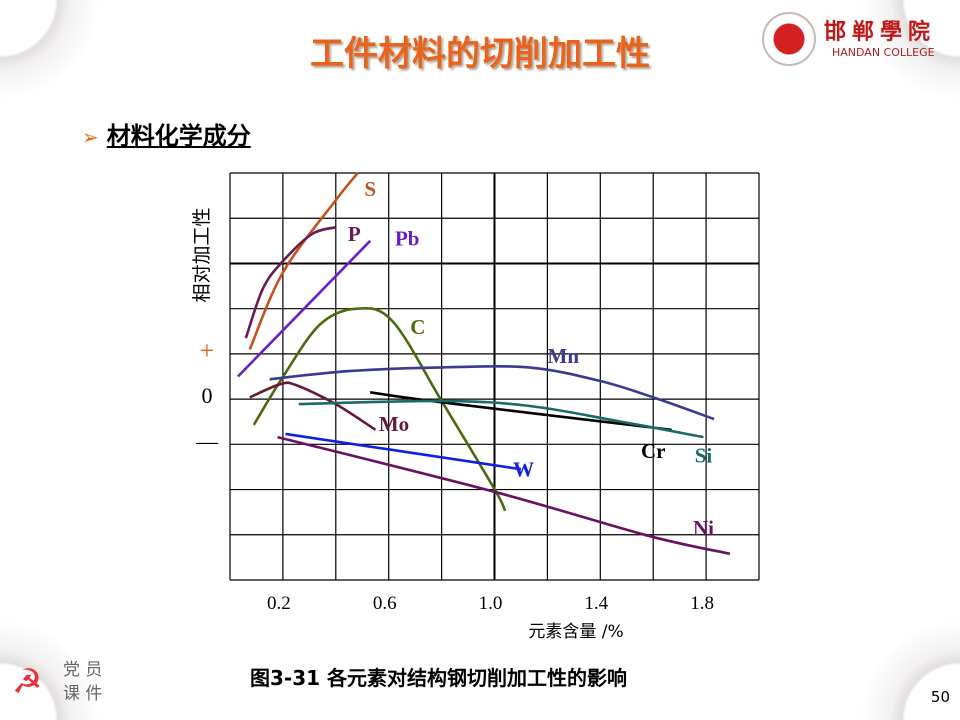 This screenshot has height=720, width=960. I want to click on series-label-c: C, so click(417, 327).